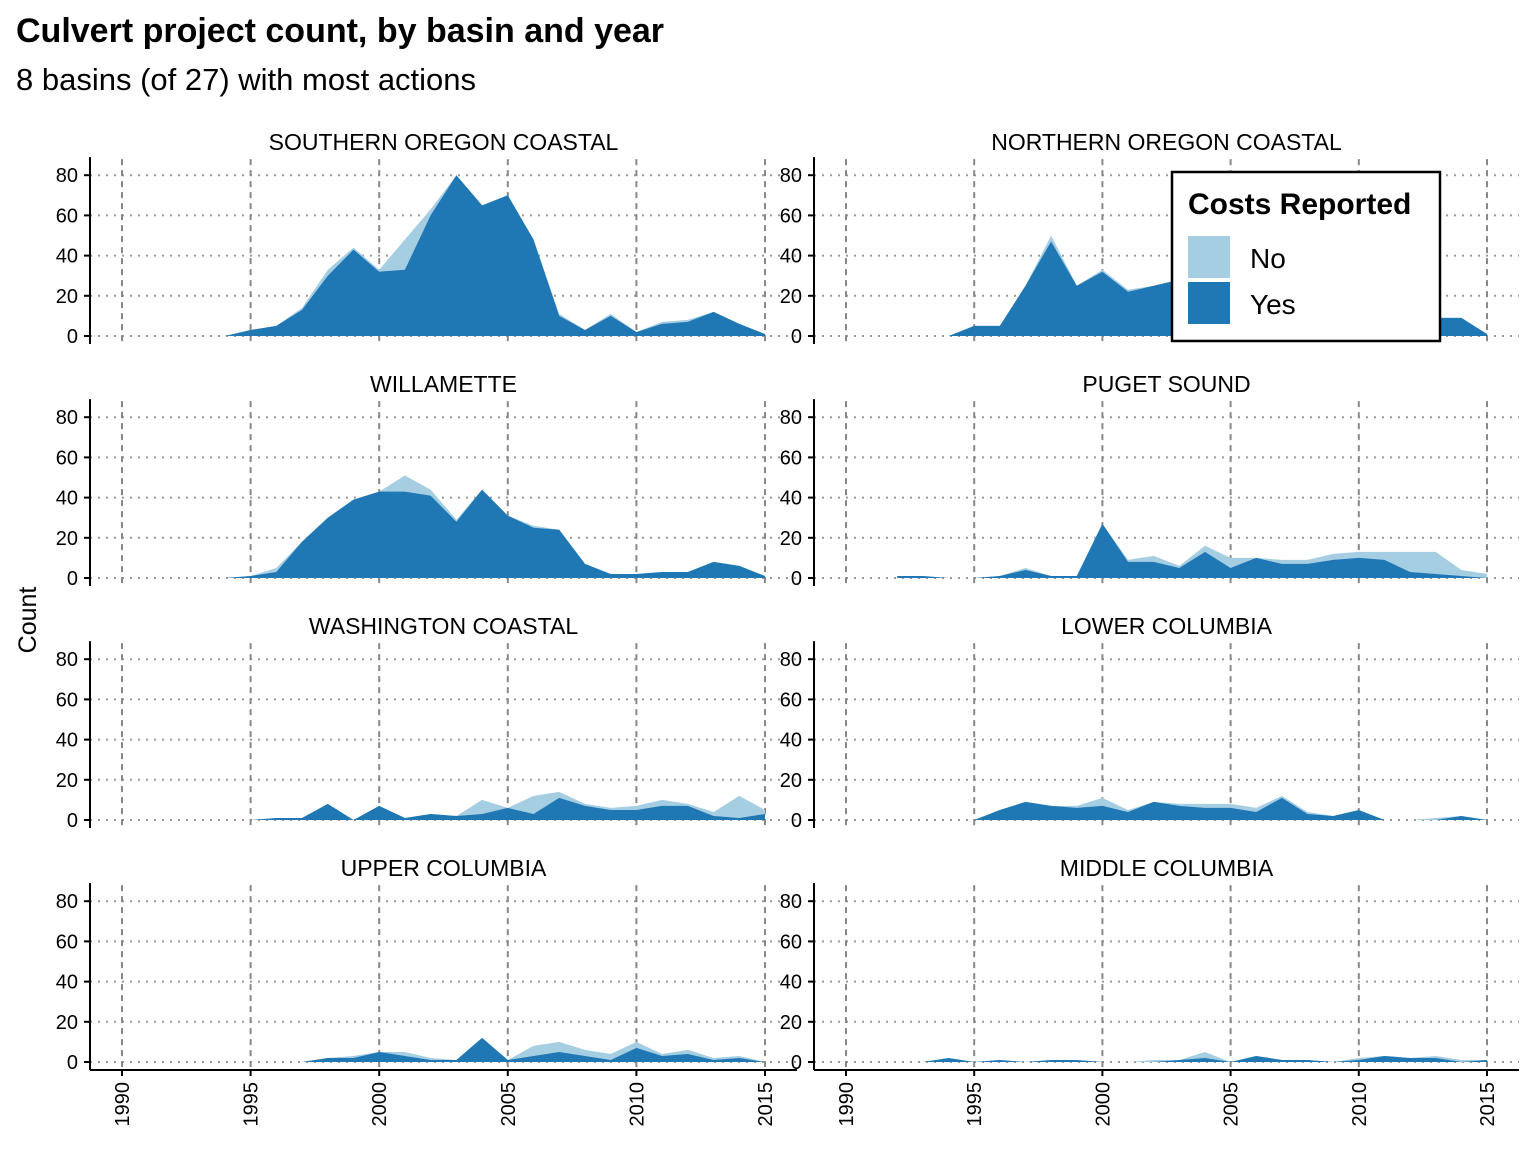 This screenshot has width=1536, height=1152. I want to click on legend-label-no: No, so click(1268, 258).